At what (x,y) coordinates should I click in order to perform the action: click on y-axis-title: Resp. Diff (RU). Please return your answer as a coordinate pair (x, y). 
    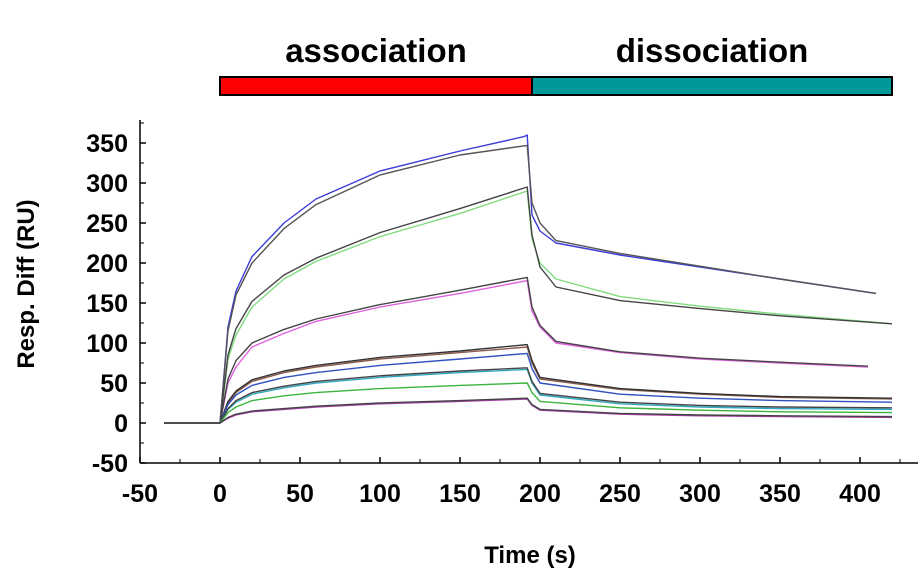
    Looking at the image, I should click on (26, 283).